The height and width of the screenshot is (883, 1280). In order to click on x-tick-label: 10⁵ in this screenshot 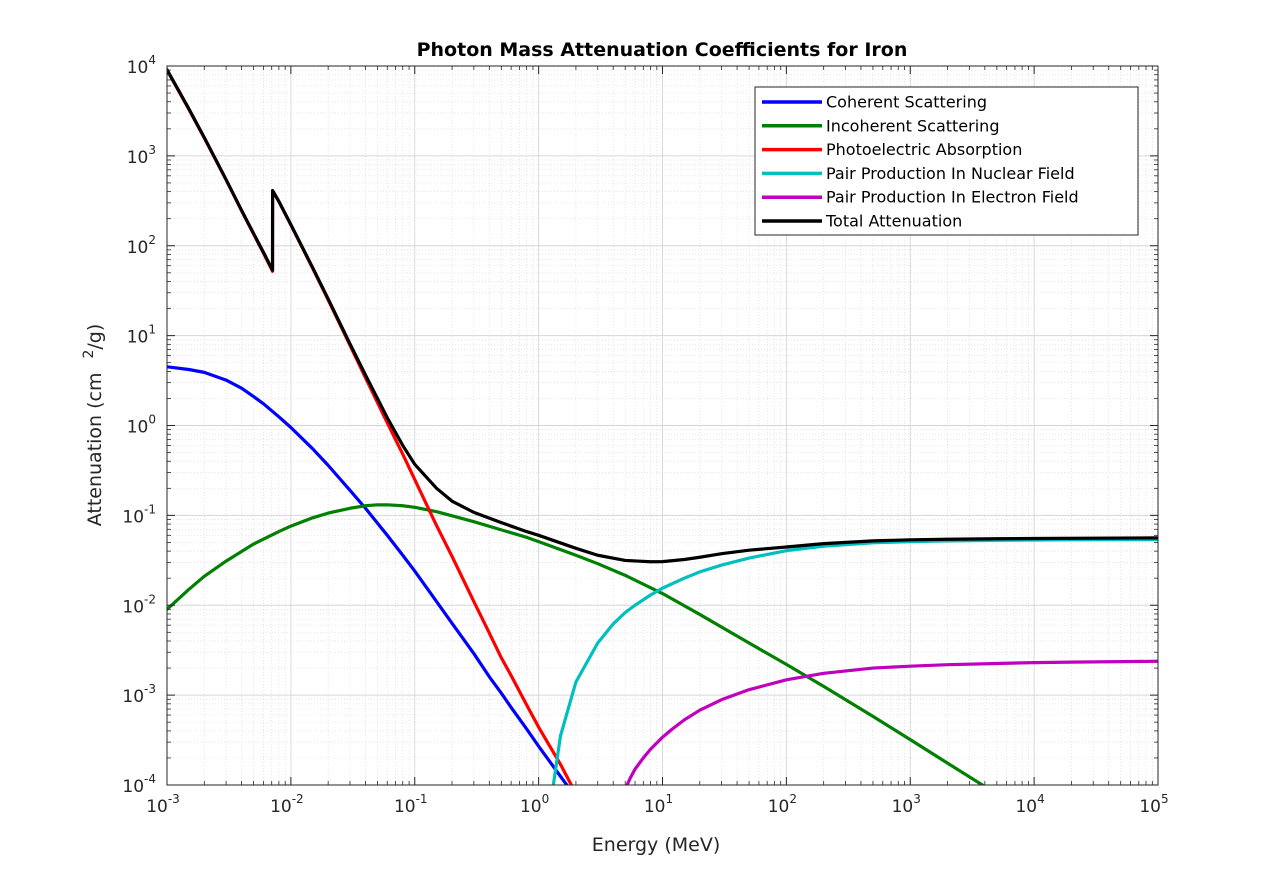, I will do `click(1153, 804)`.